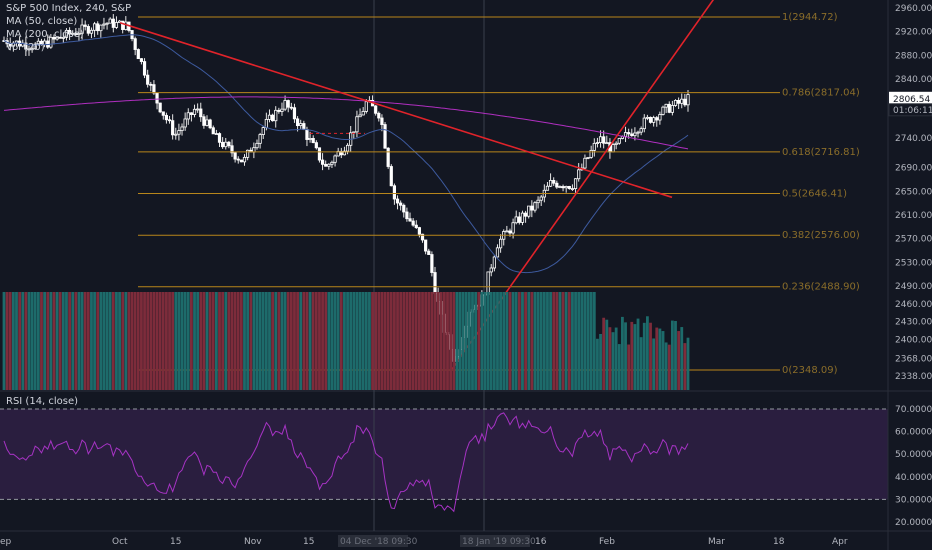  What do you see at coordinates (913, 139) in the screenshot?
I see `price-axis-label: 2740.00` at bounding box center [913, 139].